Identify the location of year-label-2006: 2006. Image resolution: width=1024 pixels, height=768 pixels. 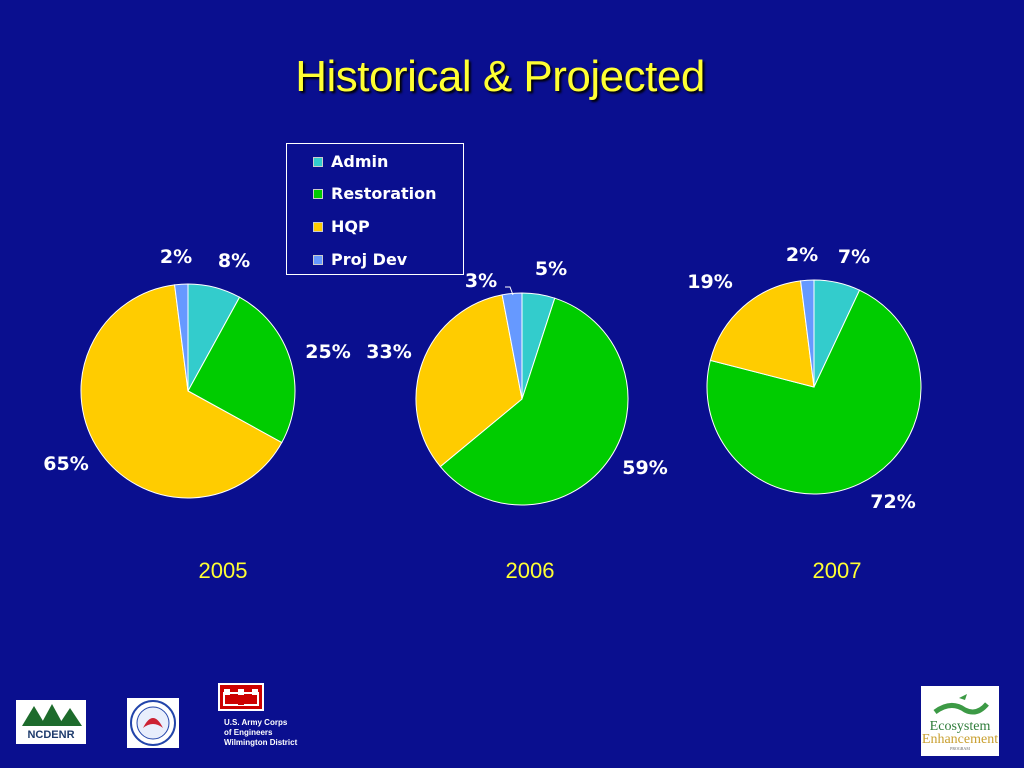
(530, 570).